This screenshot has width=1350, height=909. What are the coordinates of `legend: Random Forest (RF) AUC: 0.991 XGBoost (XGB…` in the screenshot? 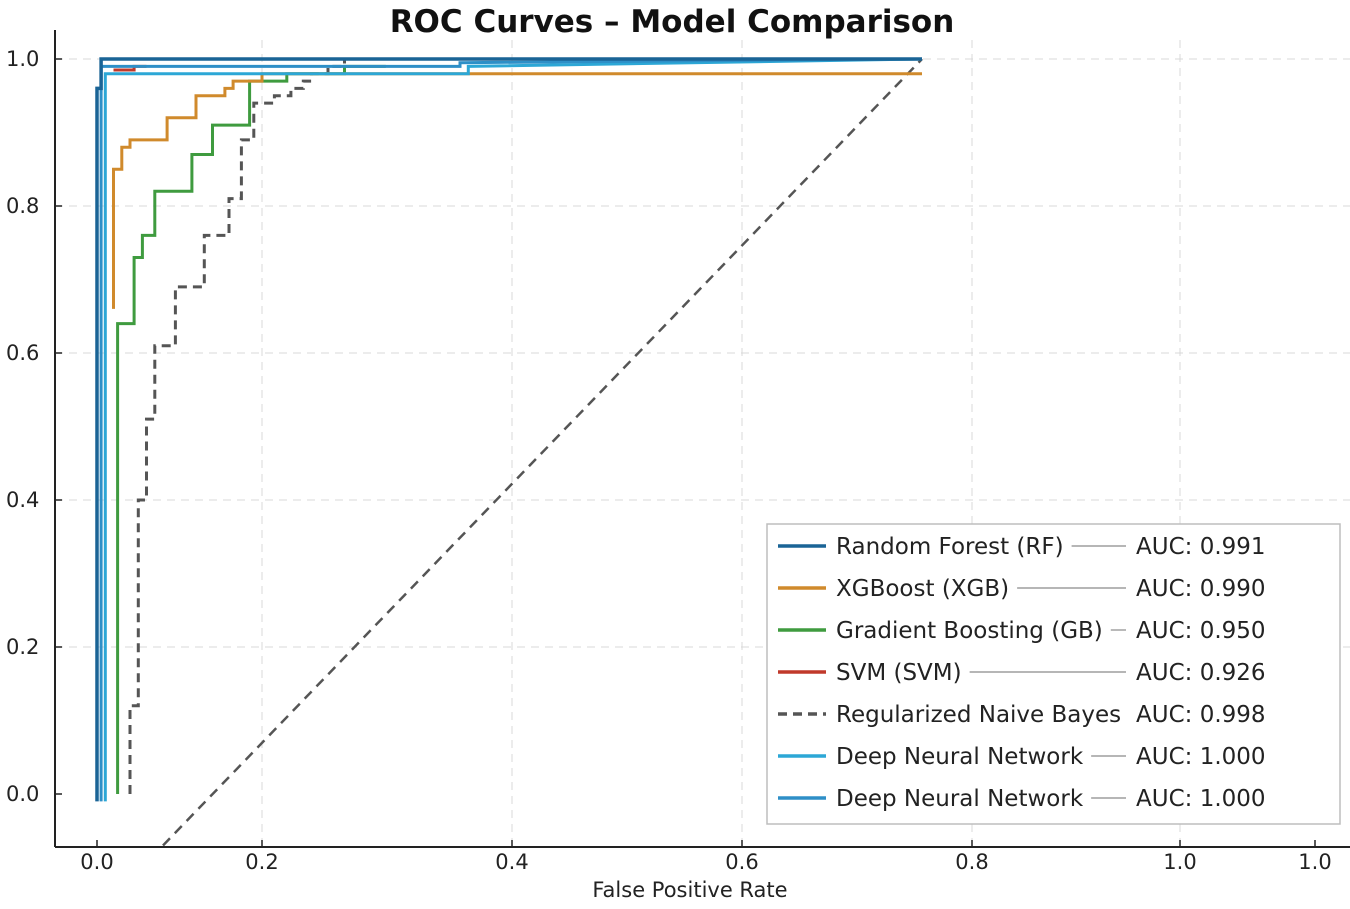 It's located at (1053, 674).